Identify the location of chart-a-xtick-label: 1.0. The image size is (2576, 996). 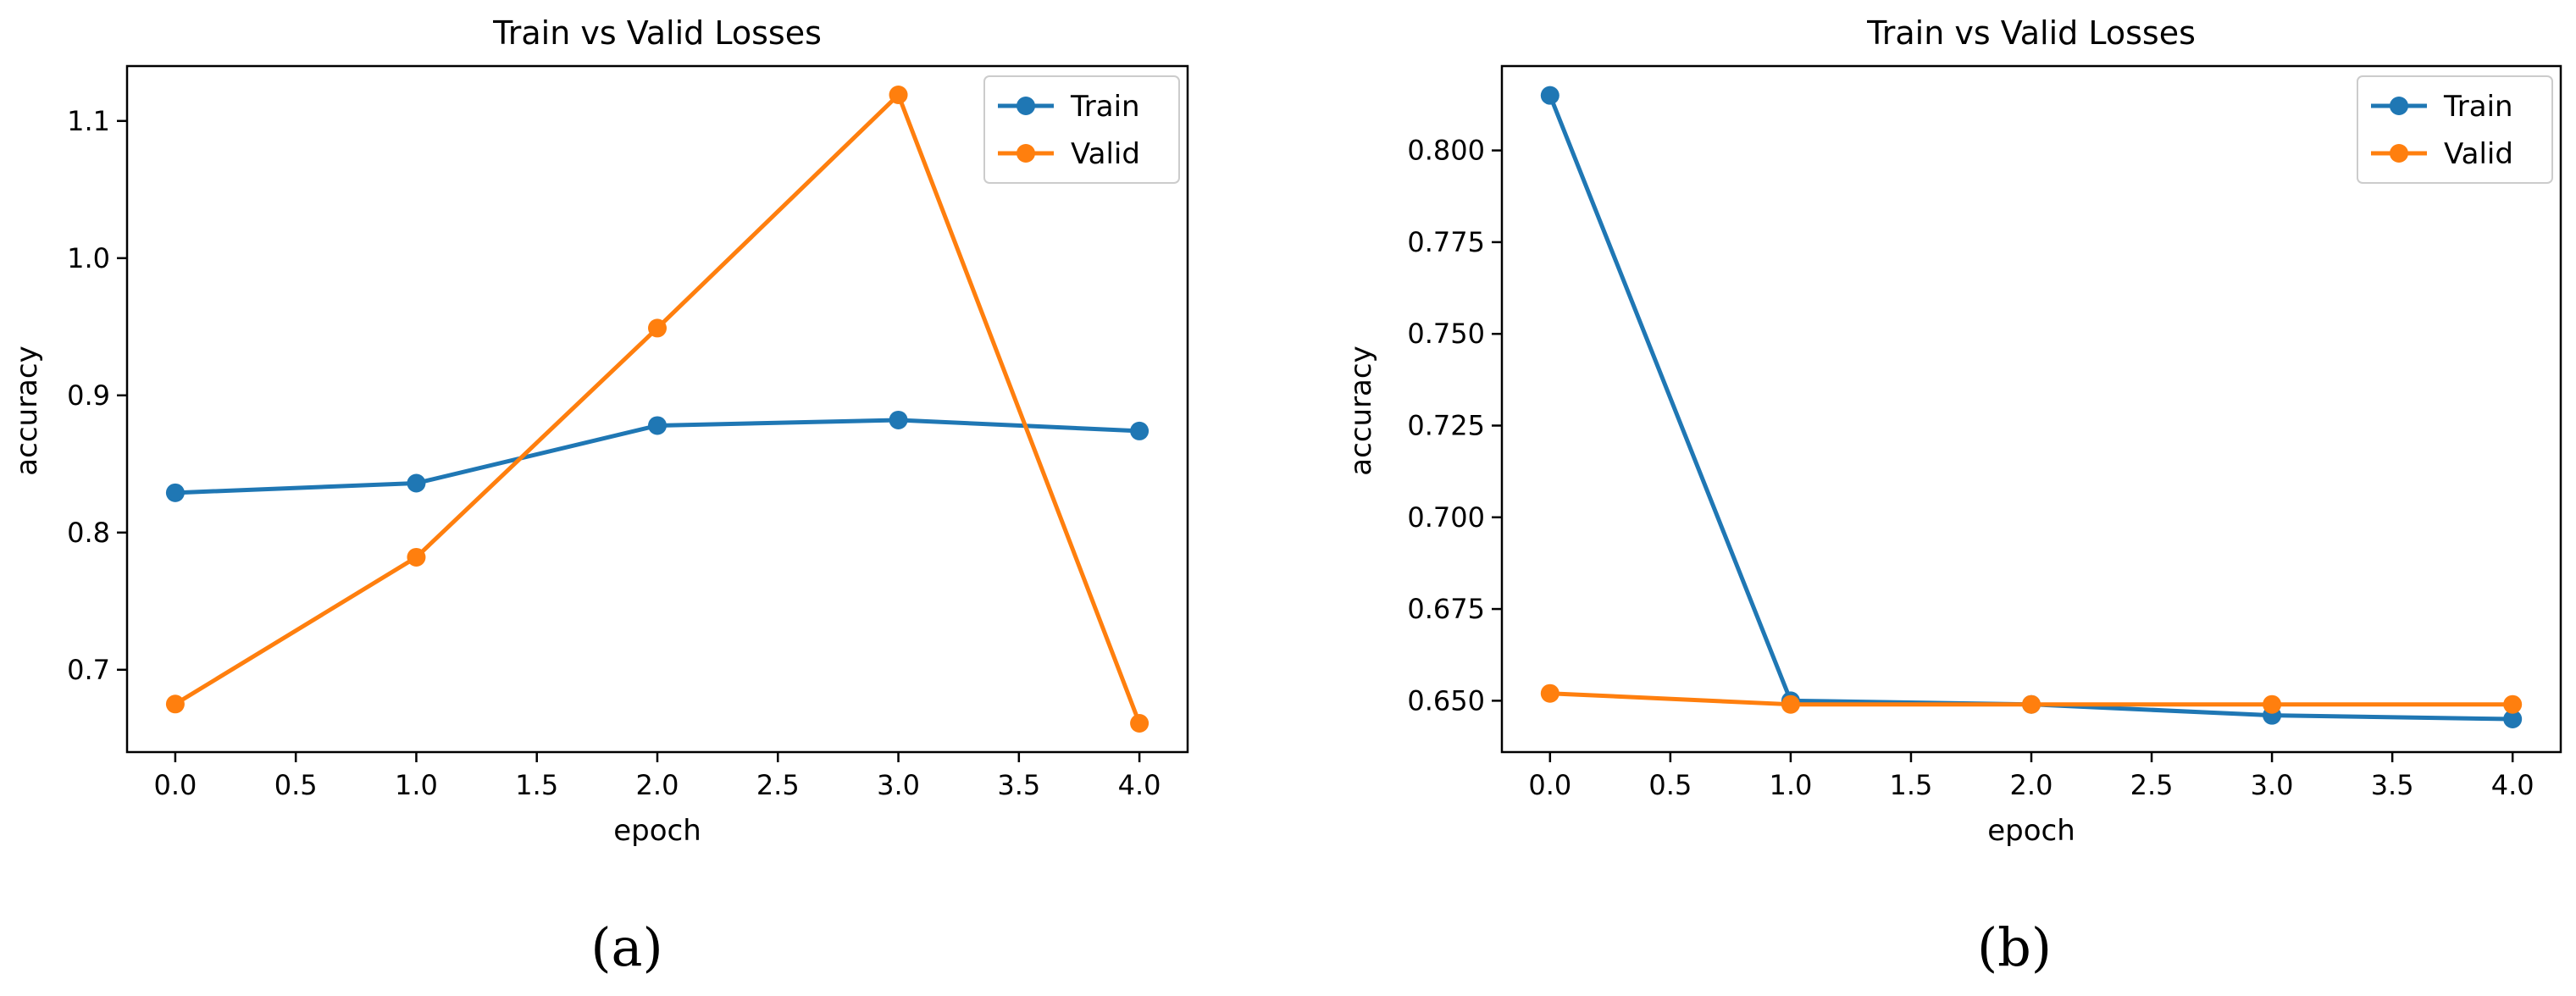
(416, 785).